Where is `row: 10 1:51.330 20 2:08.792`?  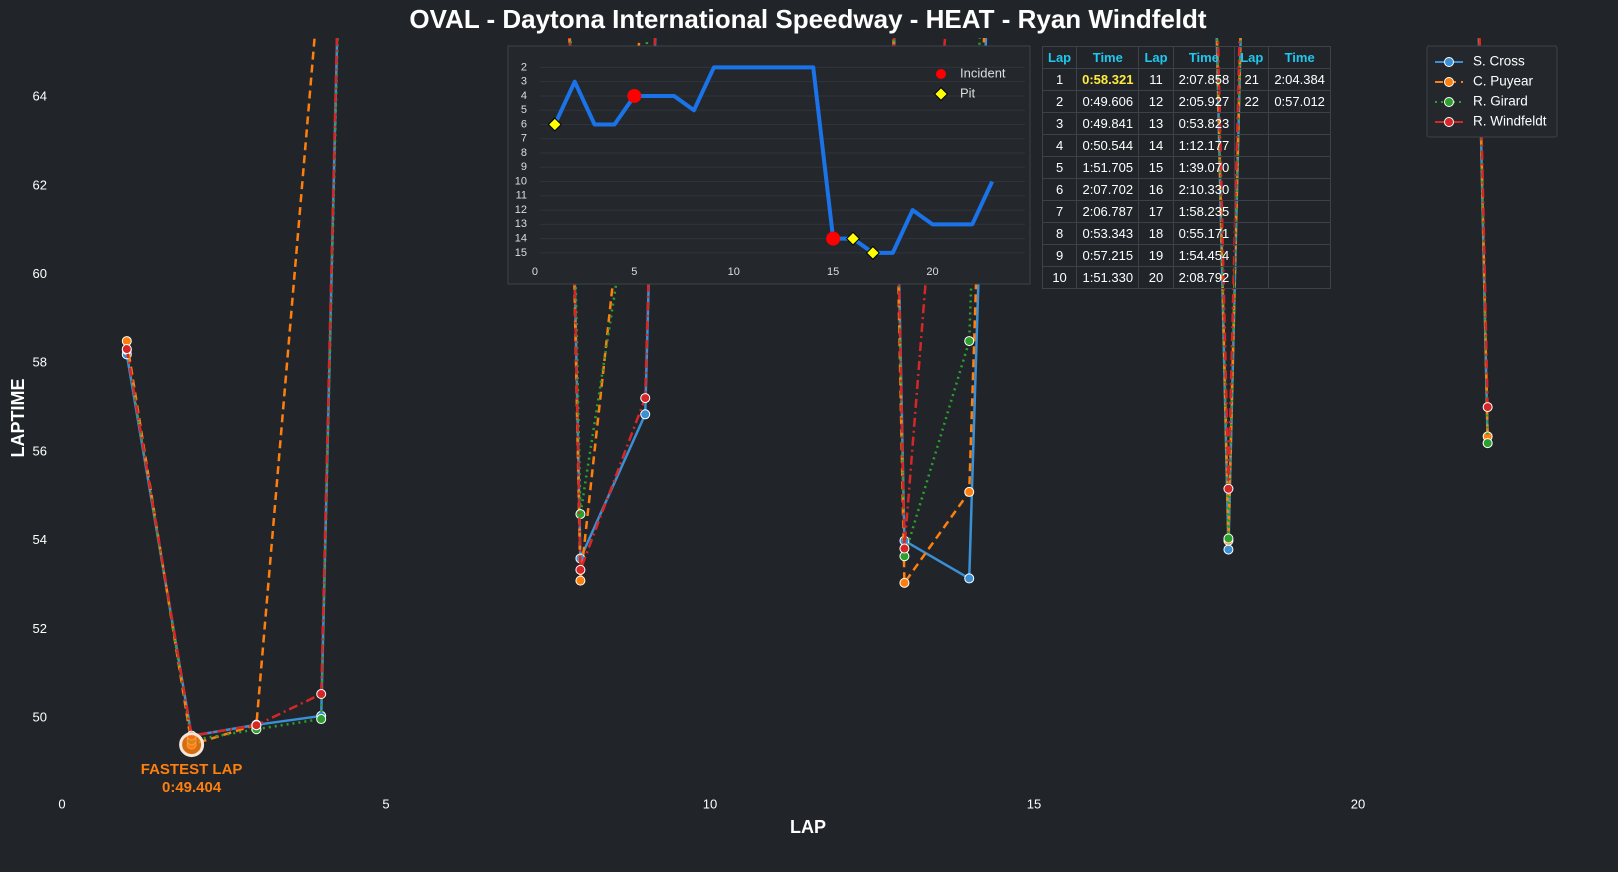 row: 10 1:51.330 20 2:08.792 is located at coordinates (1186, 277).